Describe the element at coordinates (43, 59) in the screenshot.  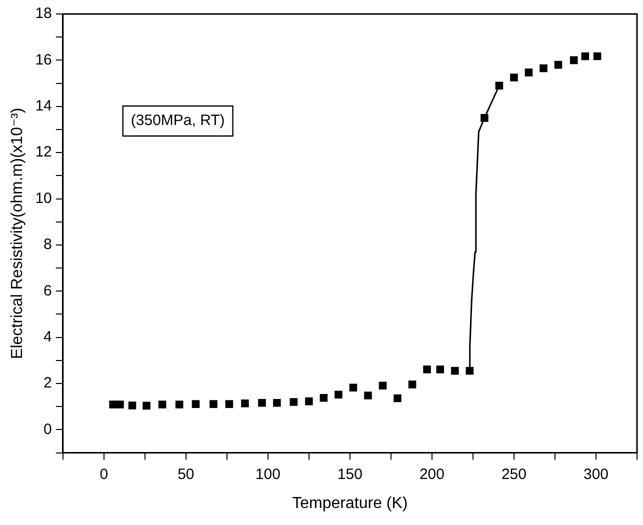
I see `y-tick-label: 16` at that location.